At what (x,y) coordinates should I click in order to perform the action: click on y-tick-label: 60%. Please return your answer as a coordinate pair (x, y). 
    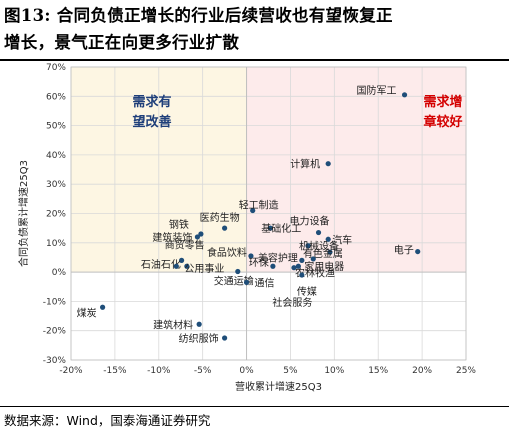
    Looking at the image, I should click on (56, 97).